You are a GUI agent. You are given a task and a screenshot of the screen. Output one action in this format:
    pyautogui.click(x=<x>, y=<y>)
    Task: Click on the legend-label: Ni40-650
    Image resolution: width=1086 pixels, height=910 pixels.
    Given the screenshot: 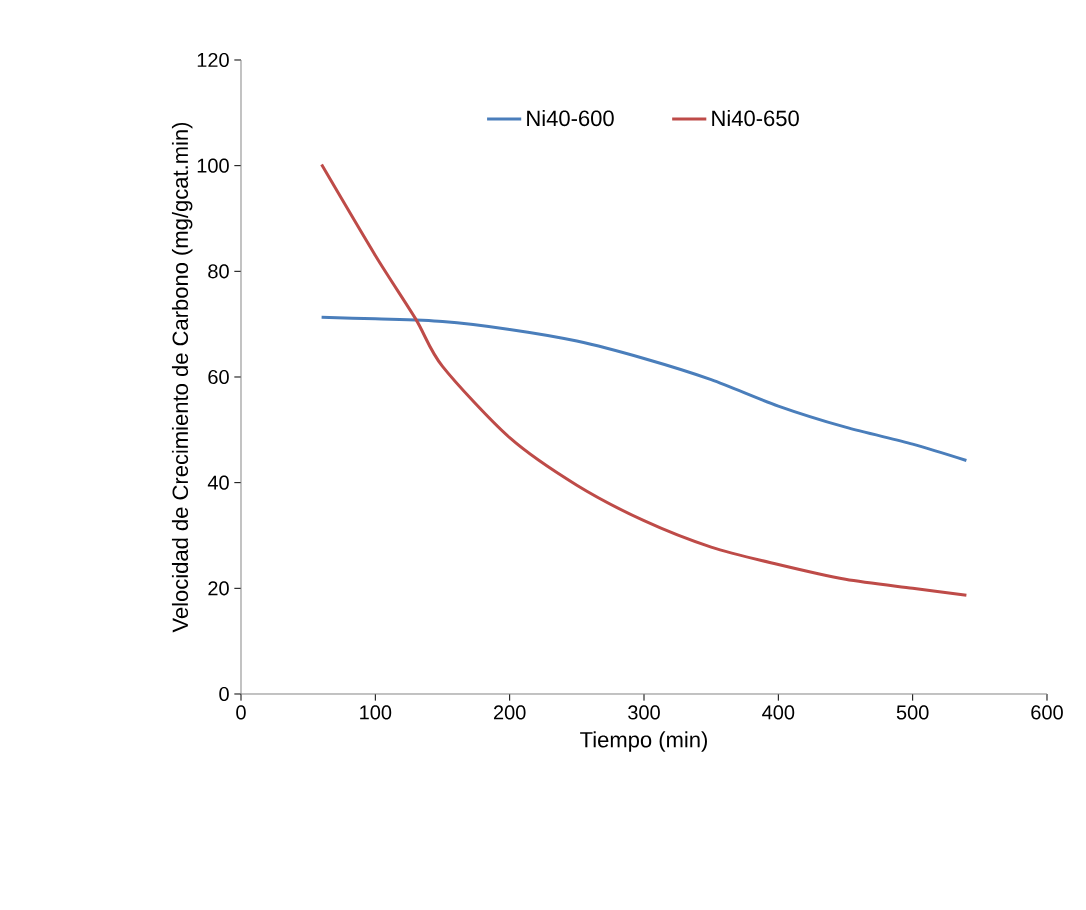 What is the action you would take?
    pyautogui.click(x=755, y=118)
    